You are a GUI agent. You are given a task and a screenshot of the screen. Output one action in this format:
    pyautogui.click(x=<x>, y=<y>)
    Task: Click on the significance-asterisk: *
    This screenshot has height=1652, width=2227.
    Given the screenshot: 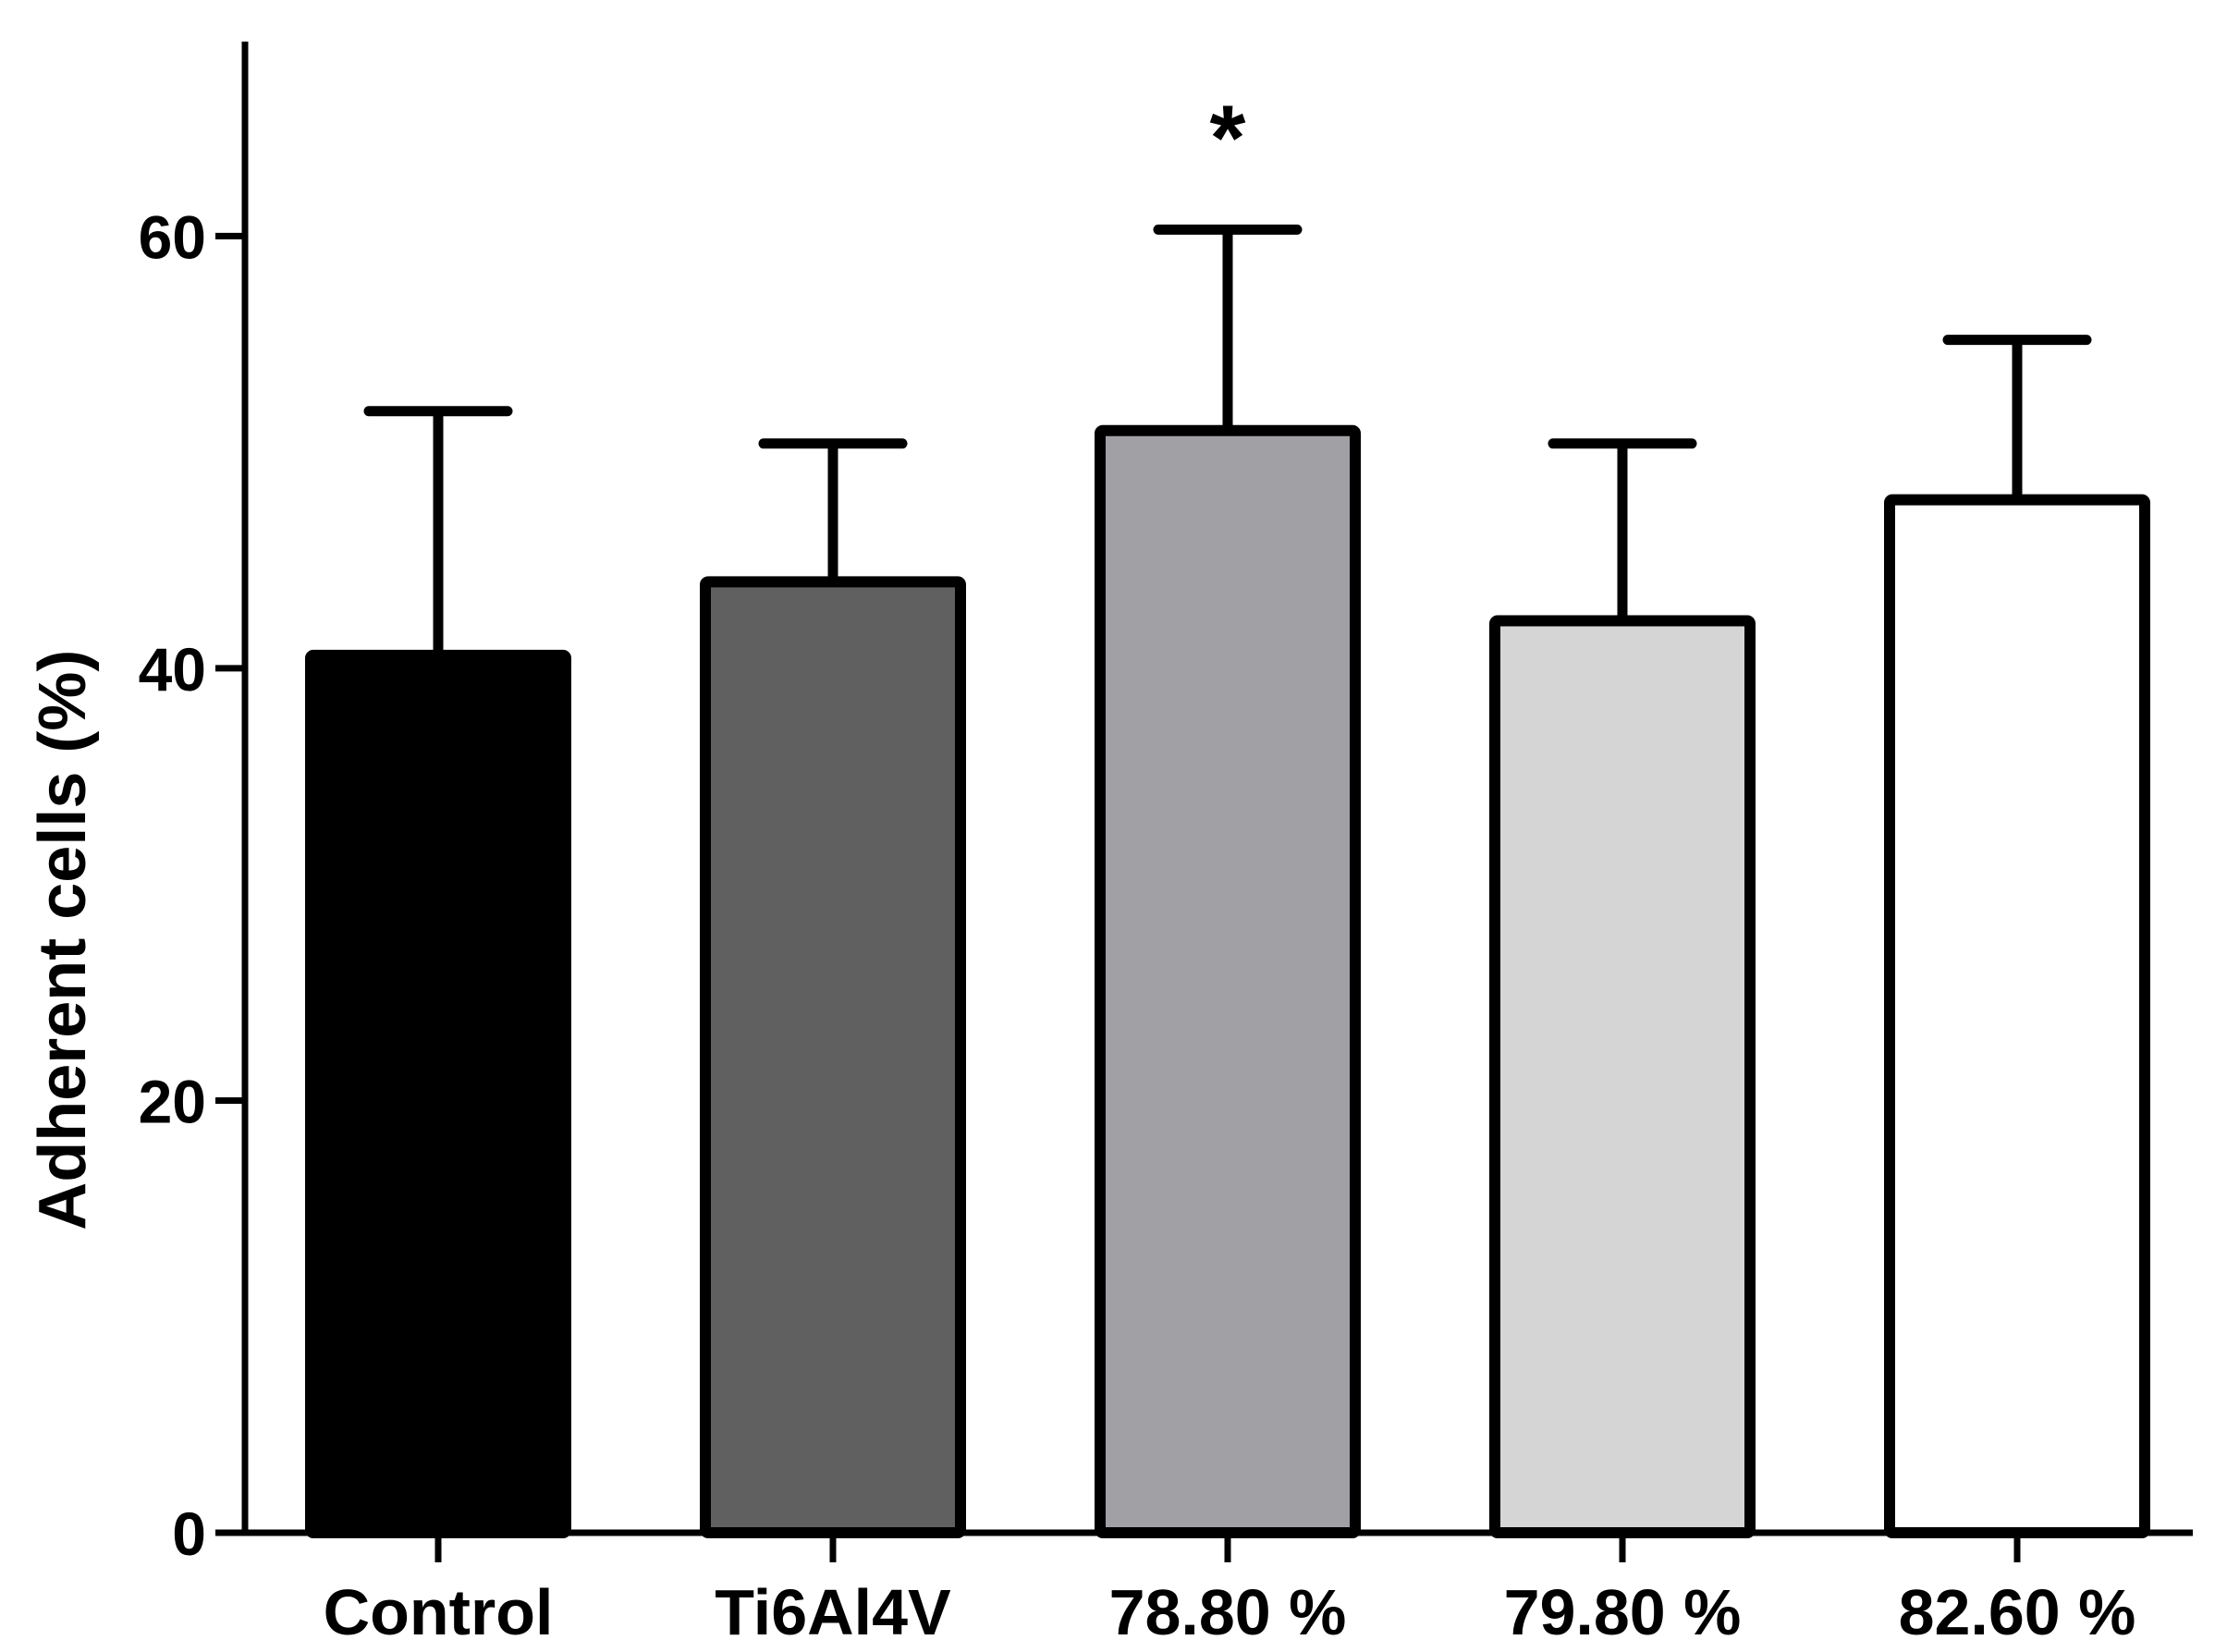 What is the action you would take?
    pyautogui.click(x=1228, y=138)
    